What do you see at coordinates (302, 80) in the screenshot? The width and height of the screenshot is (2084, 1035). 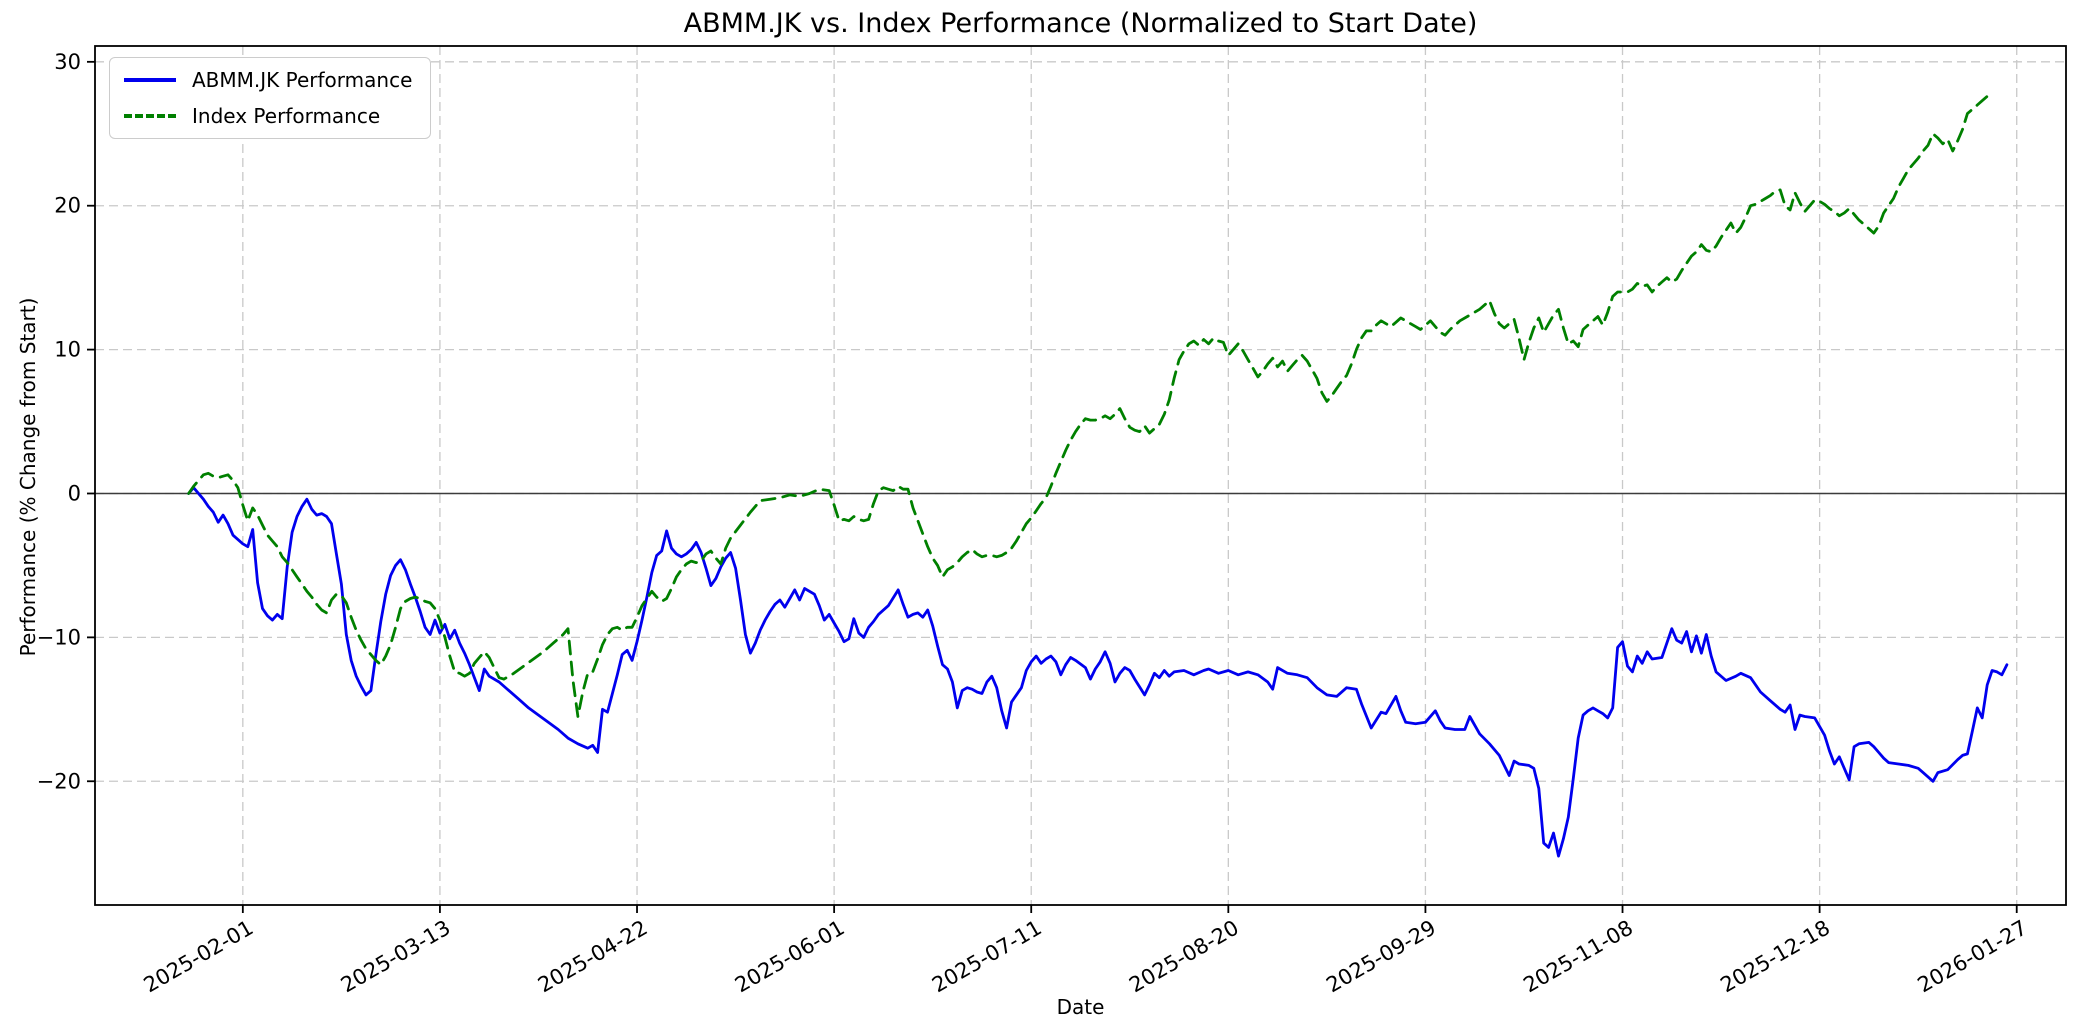 I see `legend-label-abmm: ABMM.JK Performance` at bounding box center [302, 80].